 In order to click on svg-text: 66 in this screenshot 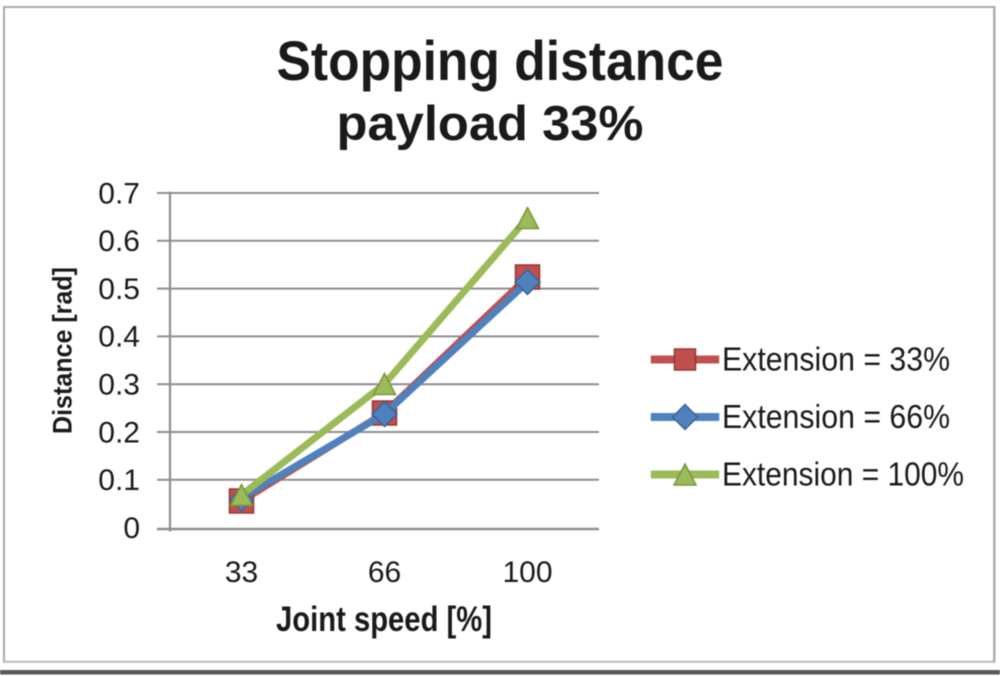, I will do `click(384, 572)`.